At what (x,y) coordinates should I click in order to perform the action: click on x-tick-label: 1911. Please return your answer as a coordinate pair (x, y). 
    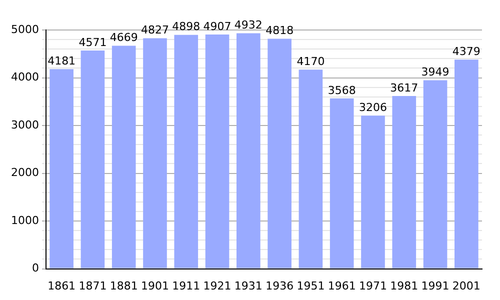
    Looking at the image, I should click on (186, 285).